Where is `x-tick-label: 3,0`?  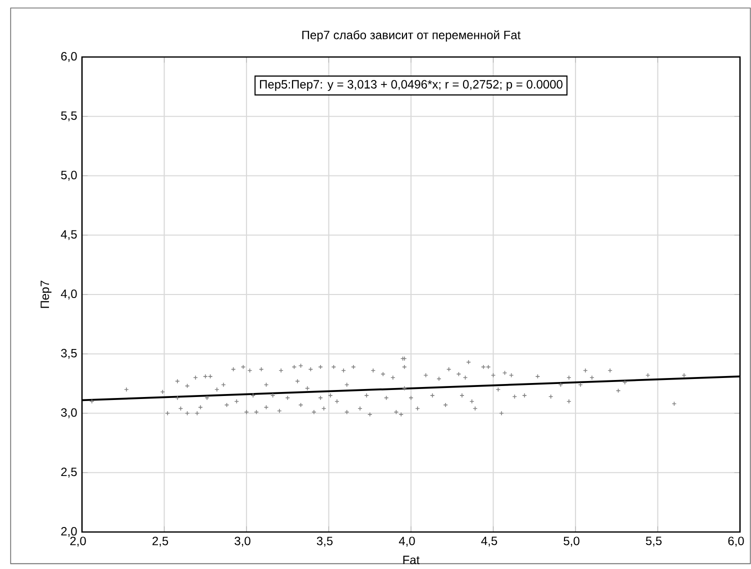 x-tick-label: 3,0 is located at coordinates (242, 541).